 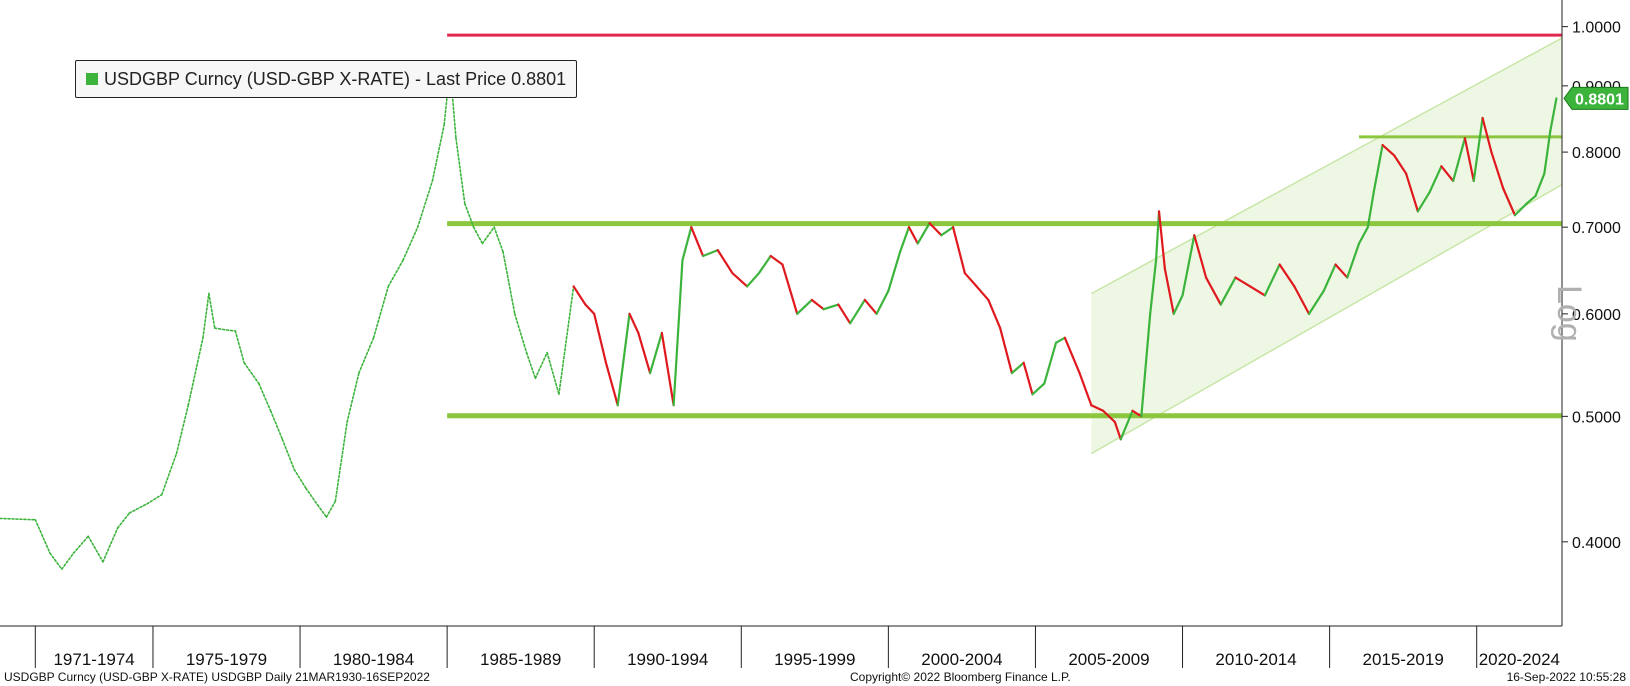 I want to click on y-tick-label-7: 0.4000, so click(x=1596, y=543).